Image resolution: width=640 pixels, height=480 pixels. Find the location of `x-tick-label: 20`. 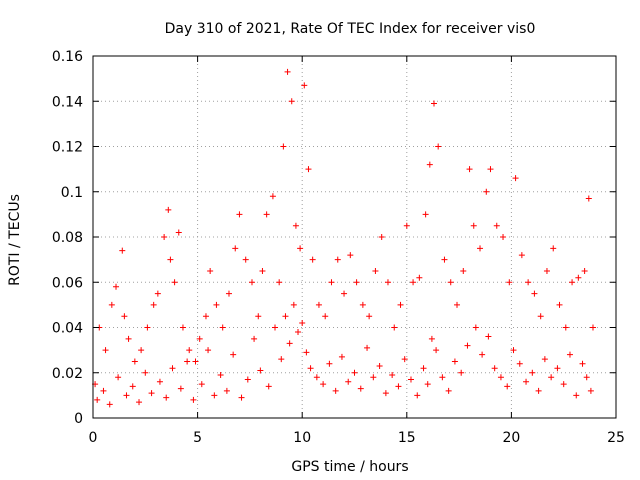

x-tick-label: 20 is located at coordinates (511, 438).